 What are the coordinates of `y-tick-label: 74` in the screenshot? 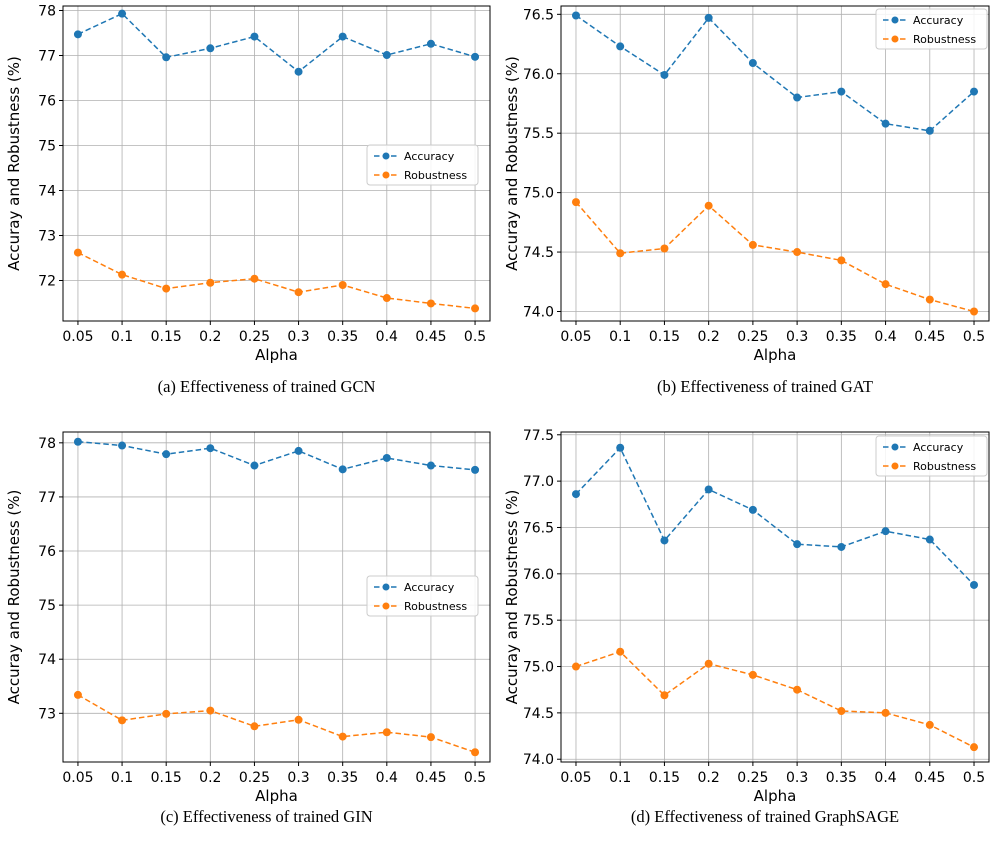 It's located at (47, 192).